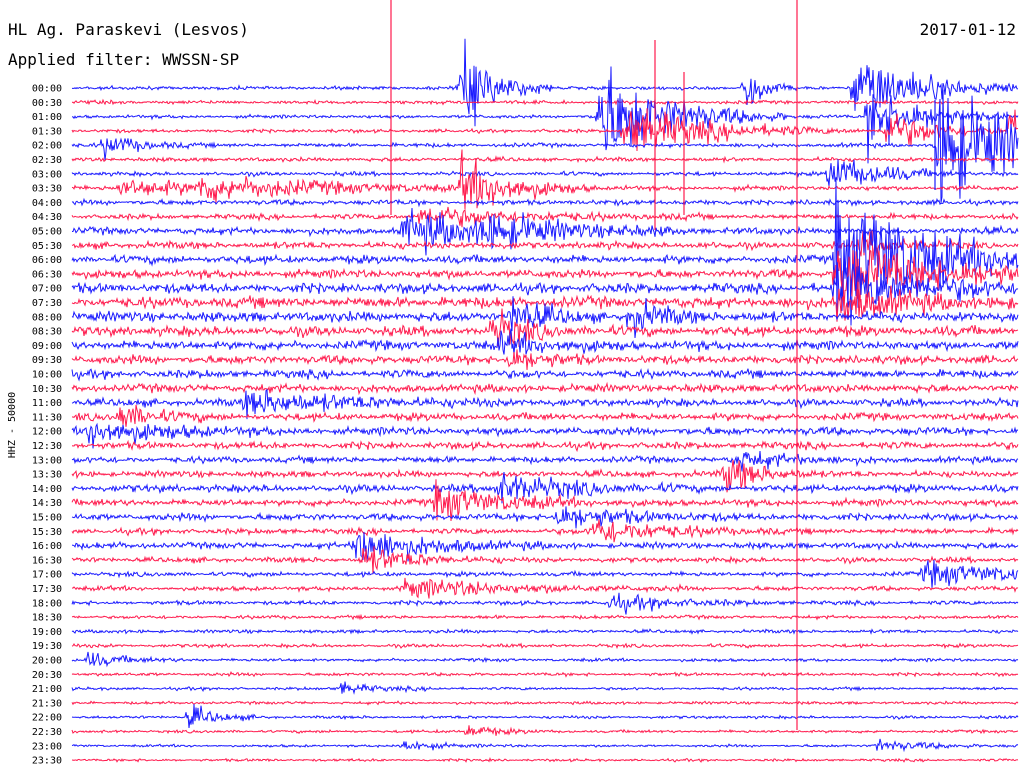 The height and width of the screenshot is (780, 1024). Describe the element at coordinates (47, 518) in the screenshot. I see `row-time-label: 15:00` at that location.